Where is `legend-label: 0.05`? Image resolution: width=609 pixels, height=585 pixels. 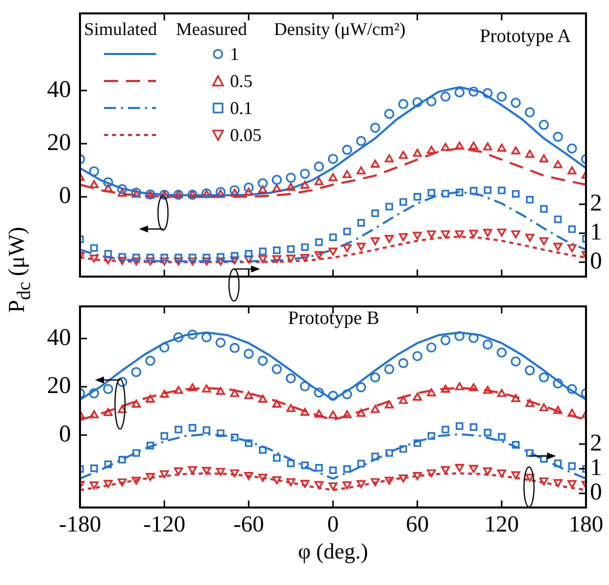
legend-label: 0.05 is located at coordinates (246, 135).